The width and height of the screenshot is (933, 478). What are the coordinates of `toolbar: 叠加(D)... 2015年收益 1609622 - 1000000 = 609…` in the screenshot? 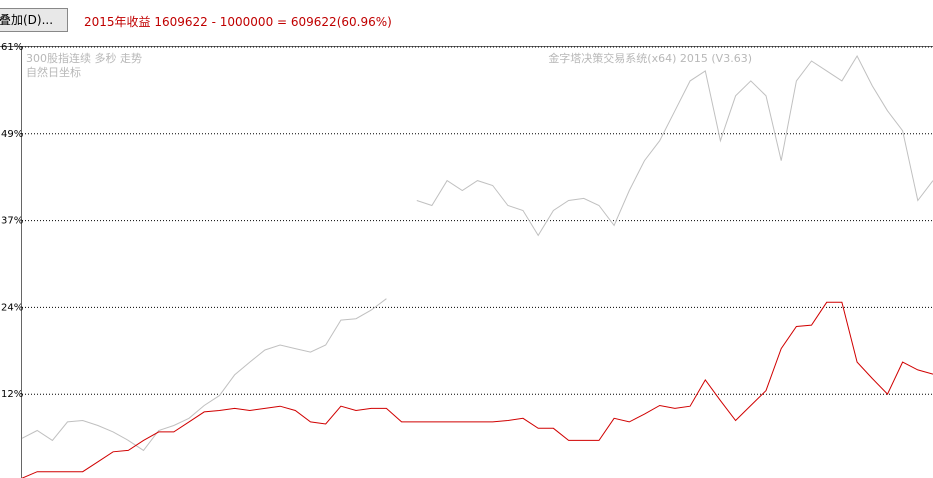 It's located at (466, 23).